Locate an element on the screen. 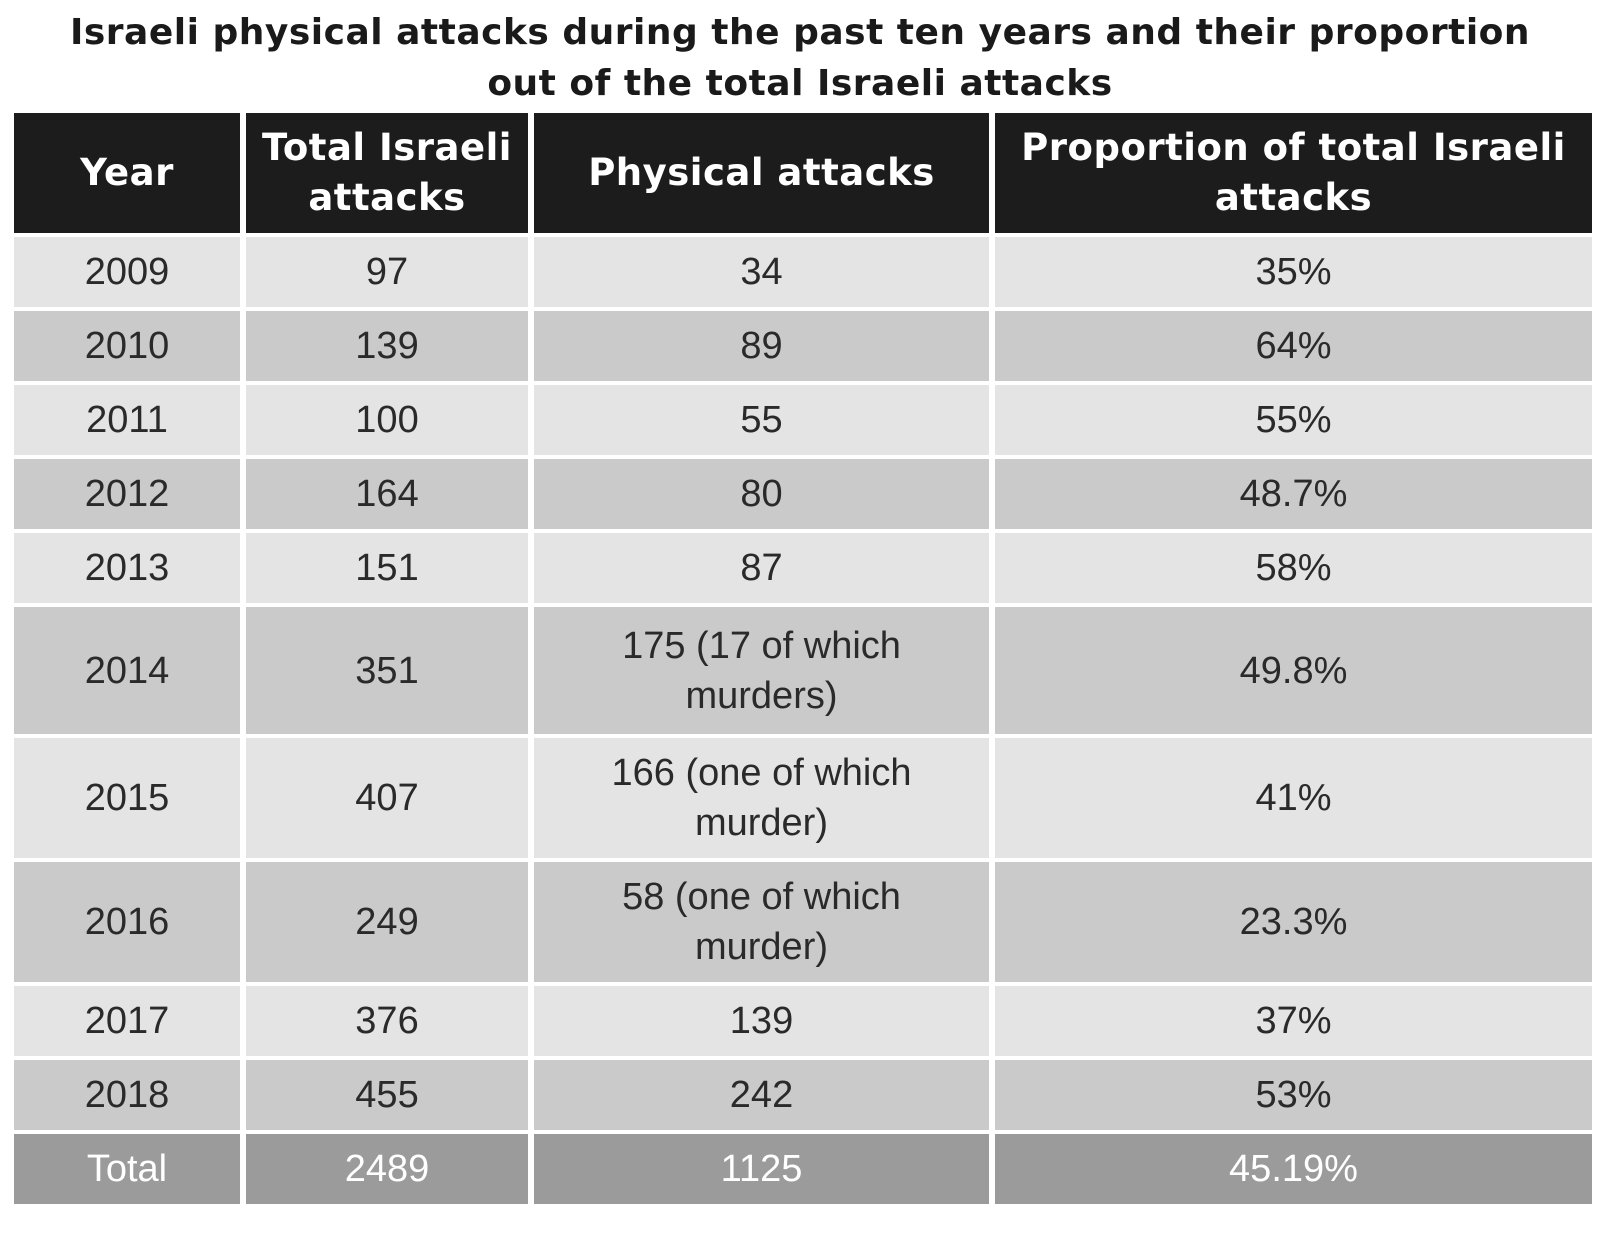 This screenshot has height=1239, width=1600. year-cell: 2010 is located at coordinates (127, 346).